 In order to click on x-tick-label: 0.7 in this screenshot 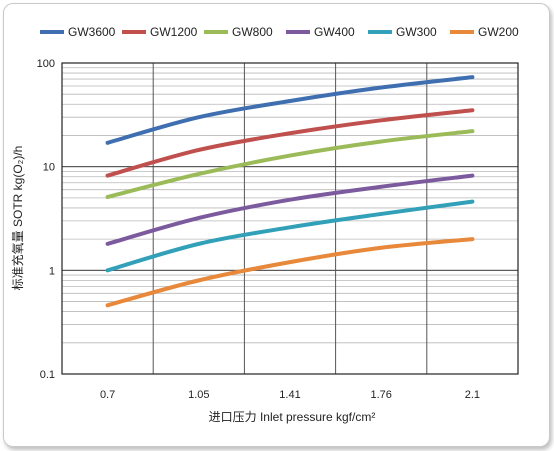, I will do `click(107, 395)`.